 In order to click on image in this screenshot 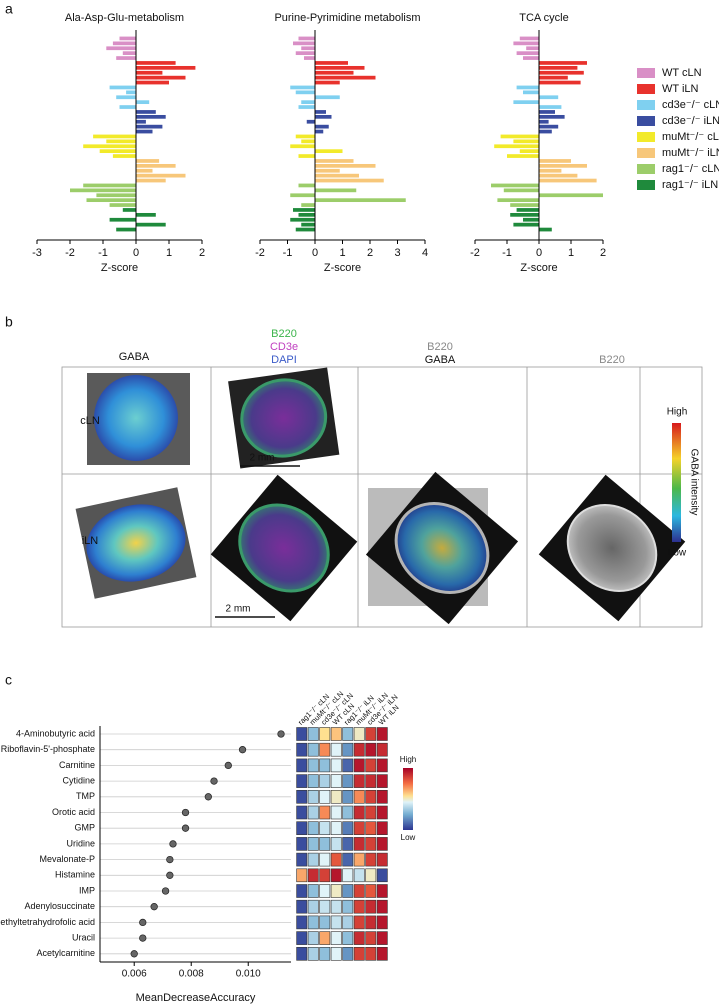, I will do `click(612, 548)`.